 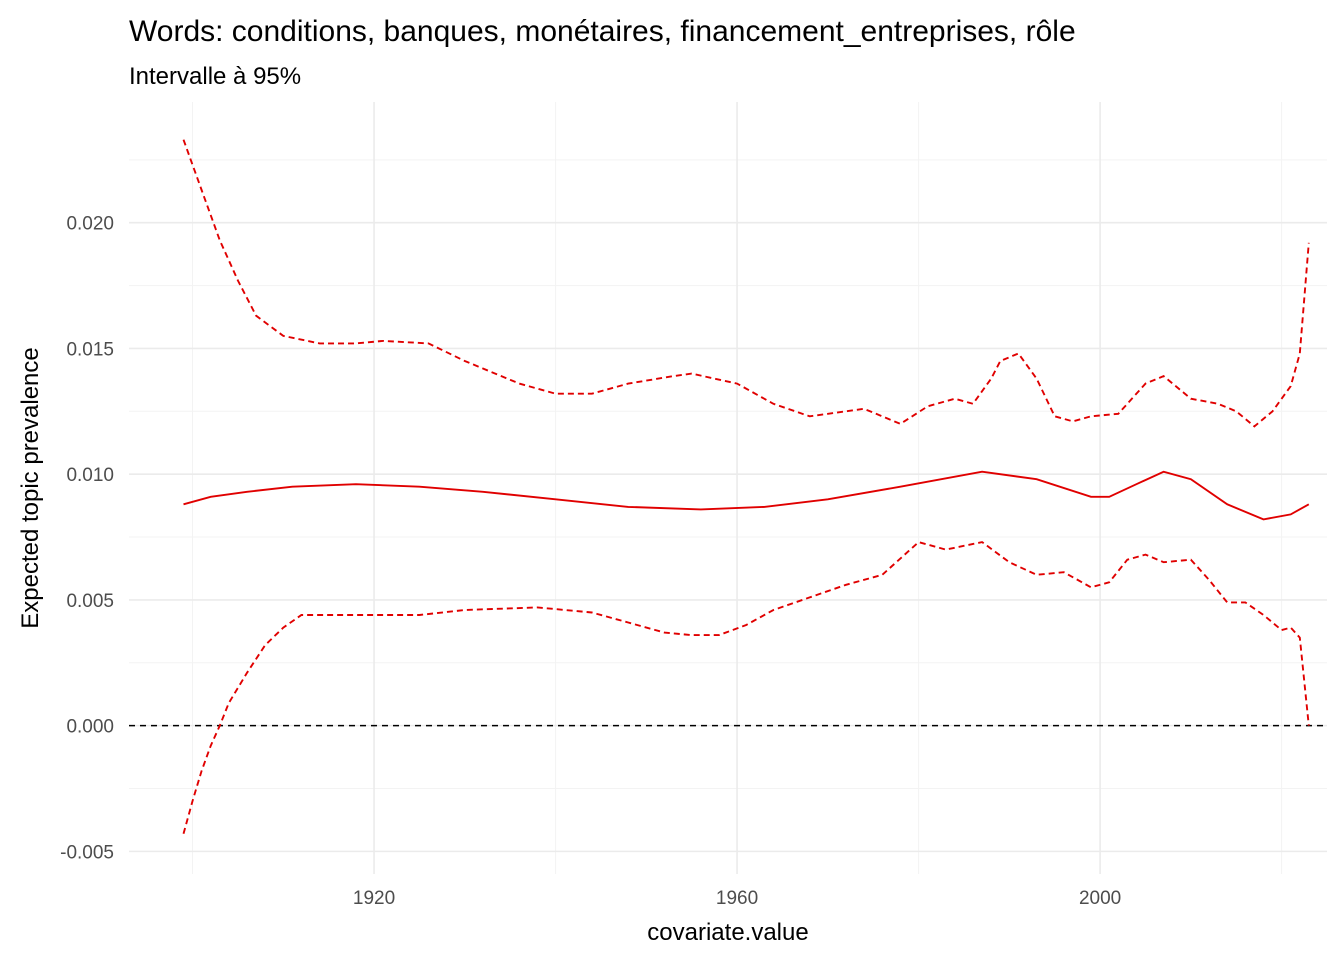 What do you see at coordinates (90, 349) in the screenshot?
I see `y-tick-label: 0.015` at bounding box center [90, 349].